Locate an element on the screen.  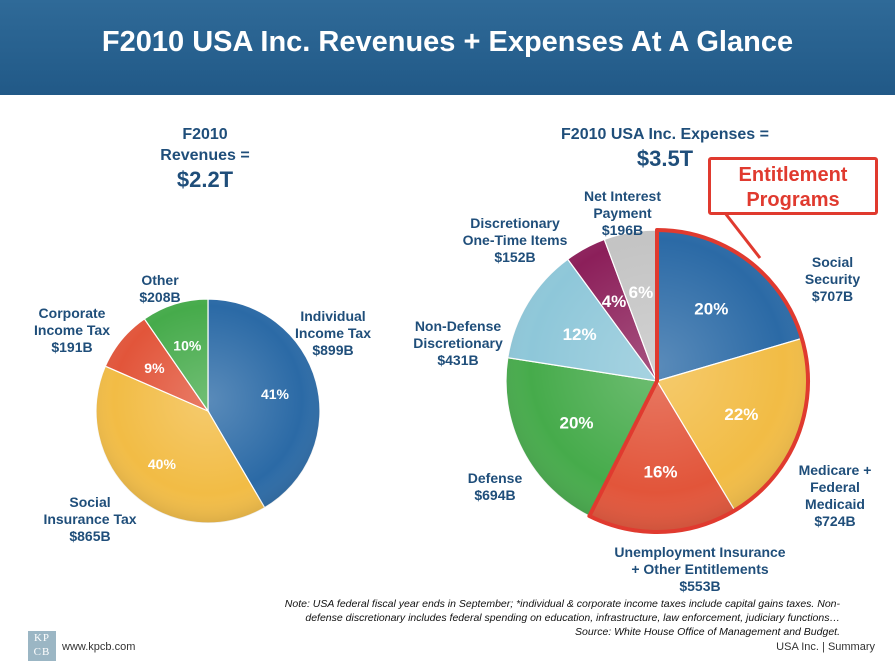
kpcb-logo: KP CB is located at coordinates (42, 646).